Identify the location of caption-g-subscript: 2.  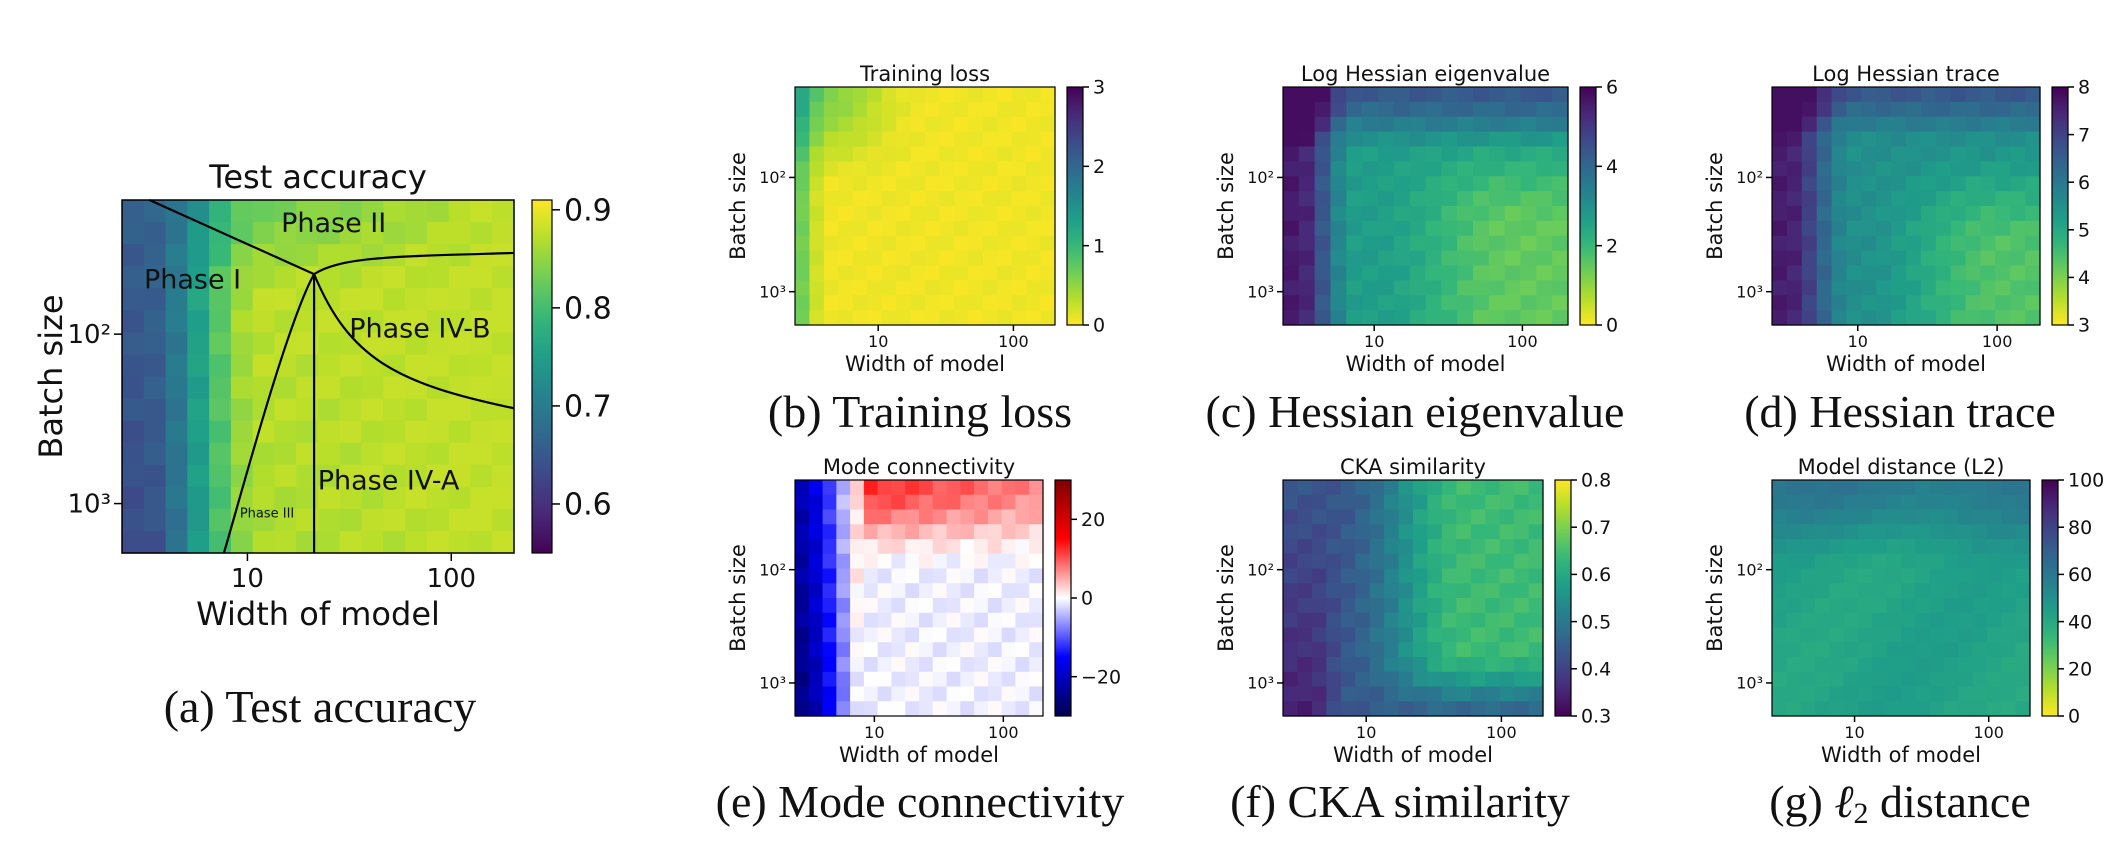
(1861, 813).